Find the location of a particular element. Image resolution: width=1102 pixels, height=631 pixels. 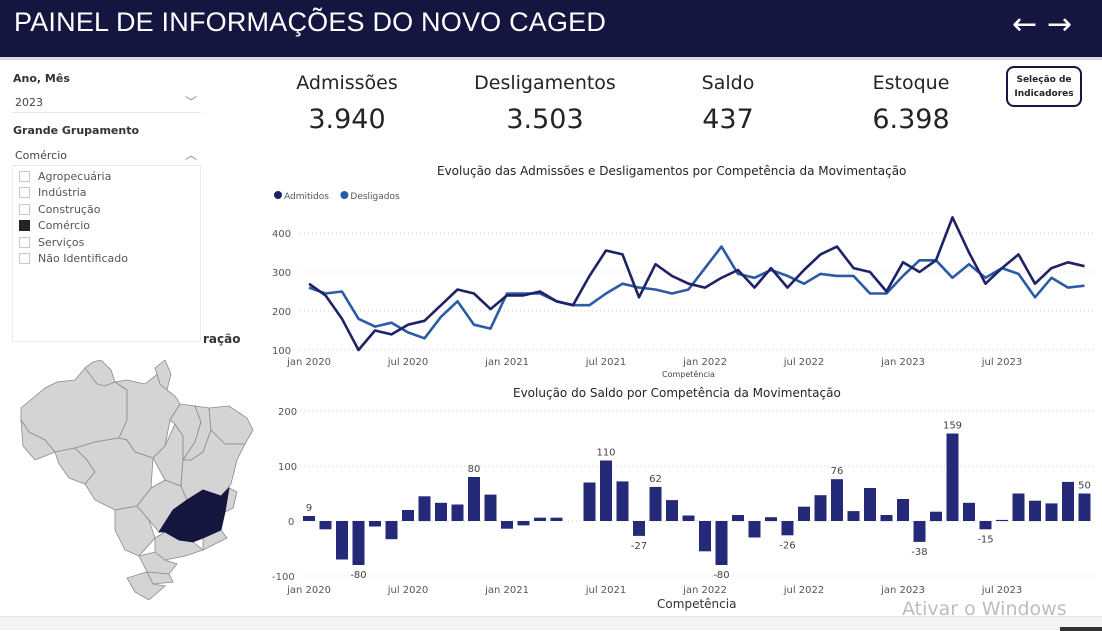

bar-data-label: 9 is located at coordinates (309, 508).